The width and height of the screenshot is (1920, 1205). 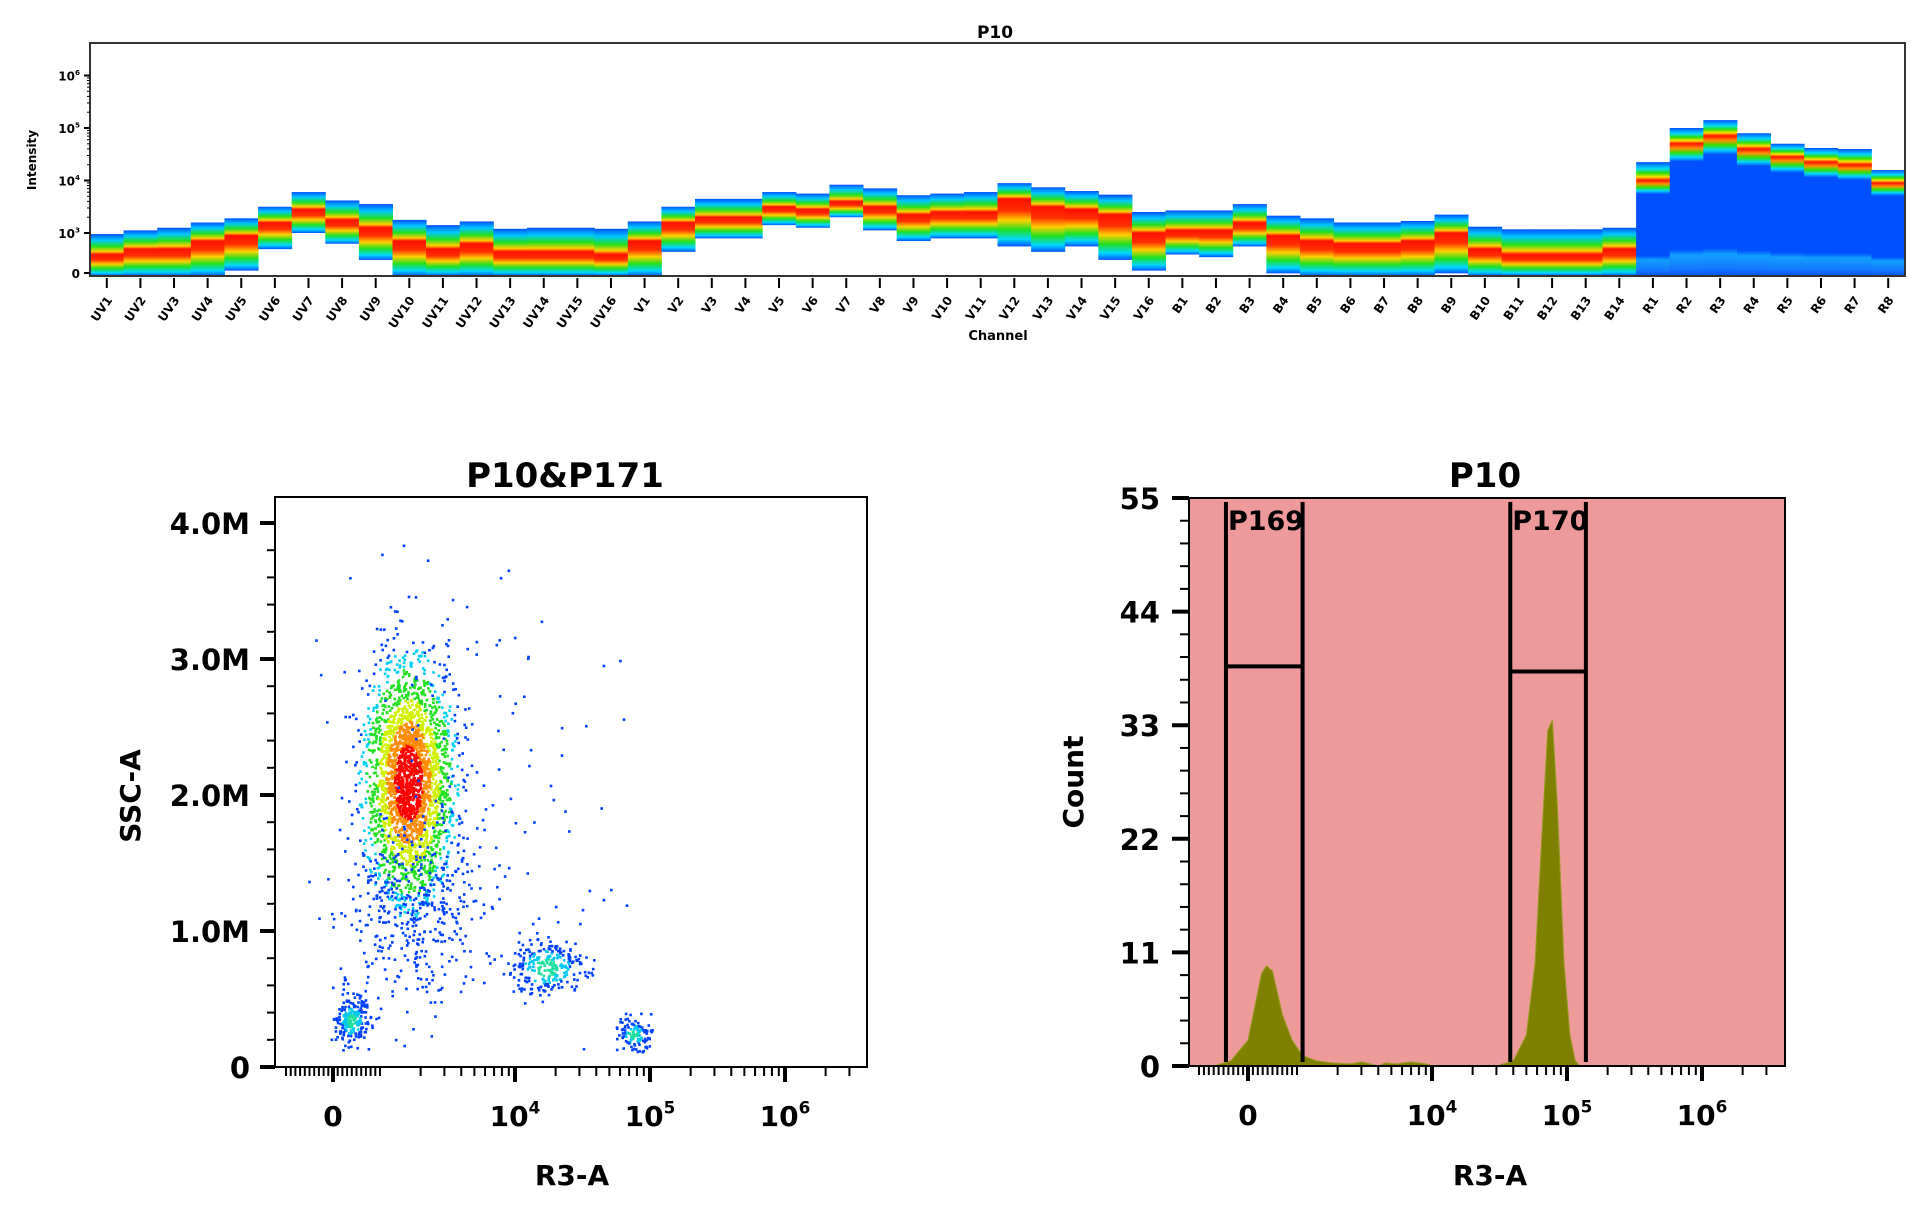 What do you see at coordinates (510, 252) in the screenshot?
I see `channel-band-uv13` at bounding box center [510, 252].